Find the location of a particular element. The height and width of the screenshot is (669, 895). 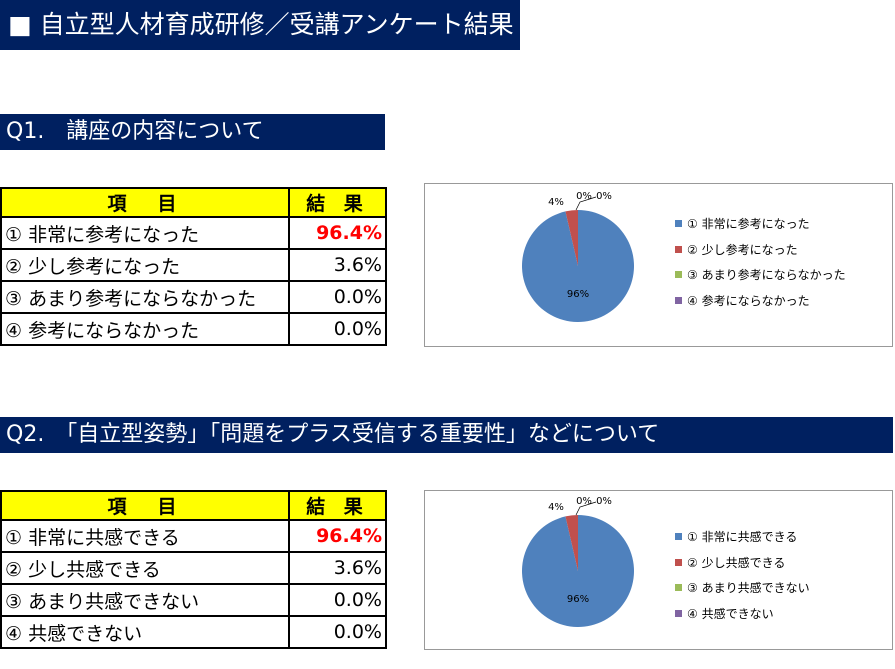

table-row: ② 少し共感できる 3.6% is located at coordinates (193, 568).